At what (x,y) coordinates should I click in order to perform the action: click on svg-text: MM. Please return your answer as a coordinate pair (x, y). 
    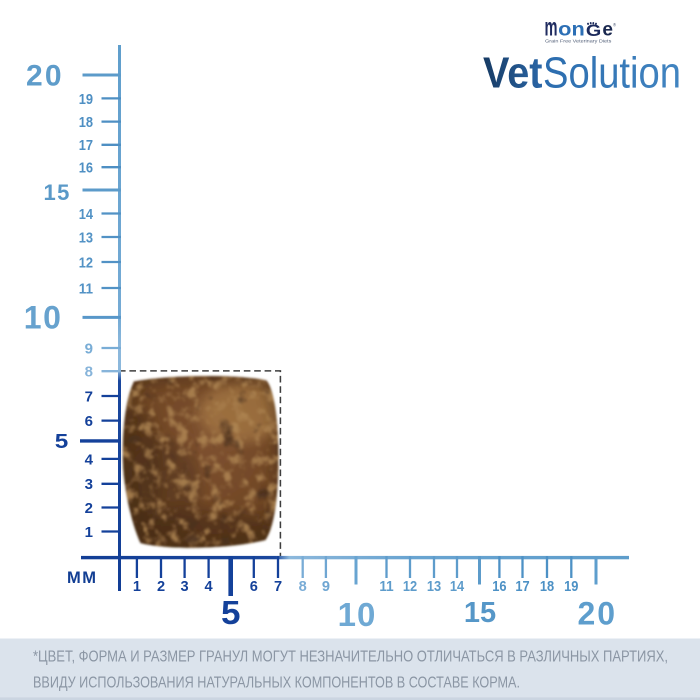
    Looking at the image, I should click on (82, 578).